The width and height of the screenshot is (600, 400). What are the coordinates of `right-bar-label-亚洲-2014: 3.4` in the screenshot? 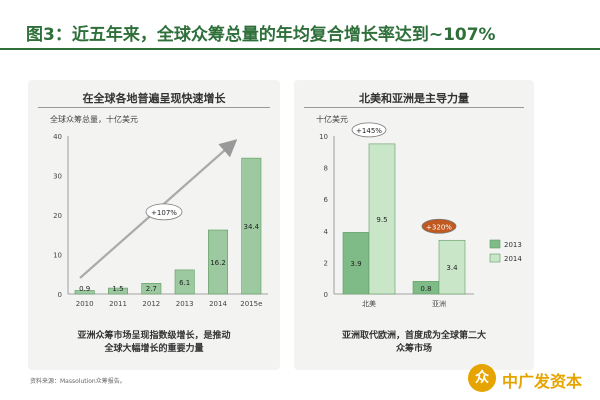 It's located at (452, 268).